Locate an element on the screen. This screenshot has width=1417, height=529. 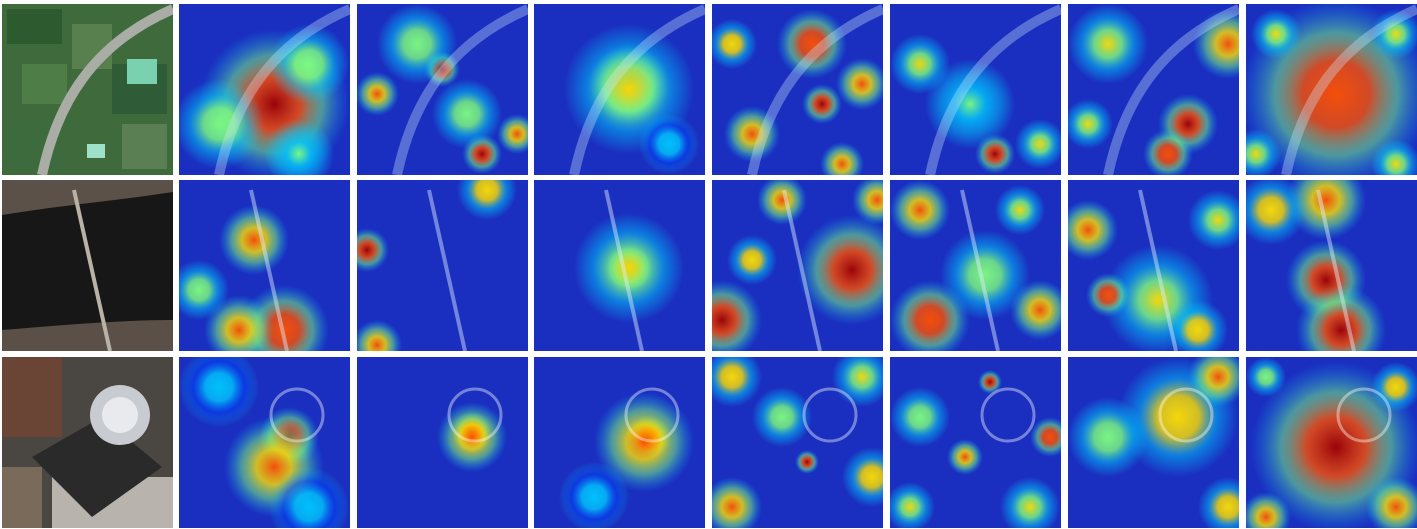
bridge-over-river-photo is located at coordinates (87, 265).